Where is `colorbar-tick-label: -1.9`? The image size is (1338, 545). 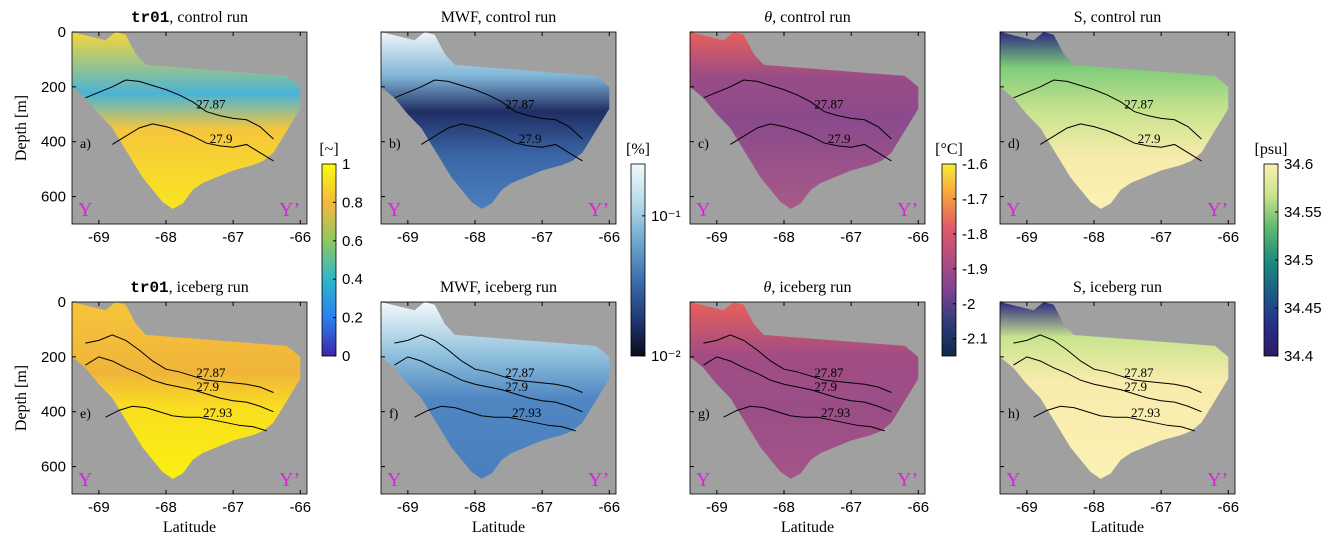 colorbar-tick-label: -1.9 is located at coordinates (975, 269).